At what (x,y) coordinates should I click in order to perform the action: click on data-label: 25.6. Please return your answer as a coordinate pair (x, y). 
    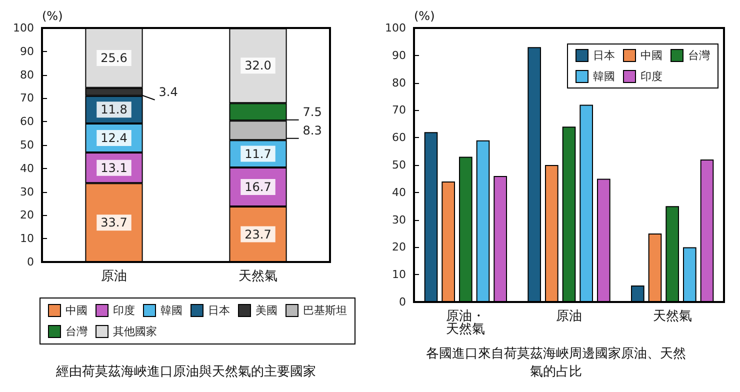
    Looking at the image, I should click on (114, 57).